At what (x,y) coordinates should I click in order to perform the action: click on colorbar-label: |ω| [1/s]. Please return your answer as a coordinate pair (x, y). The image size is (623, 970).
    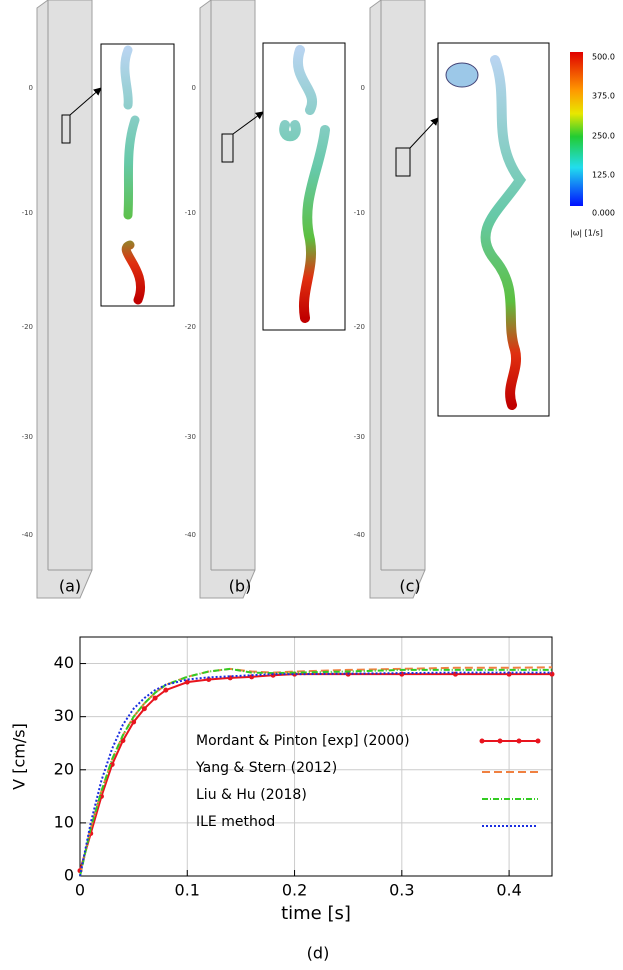
    Looking at the image, I should click on (586, 233).